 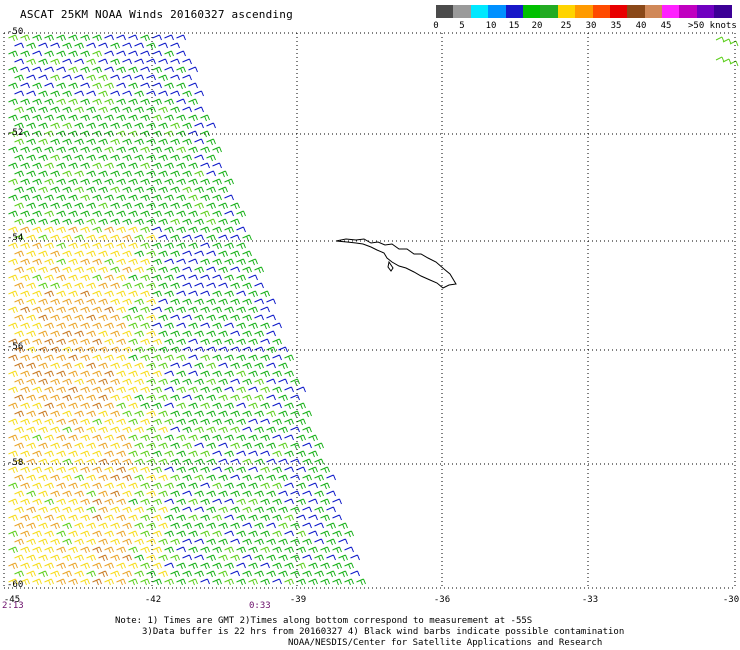 I want to click on lat-label: -60, so click(x=15, y=585).